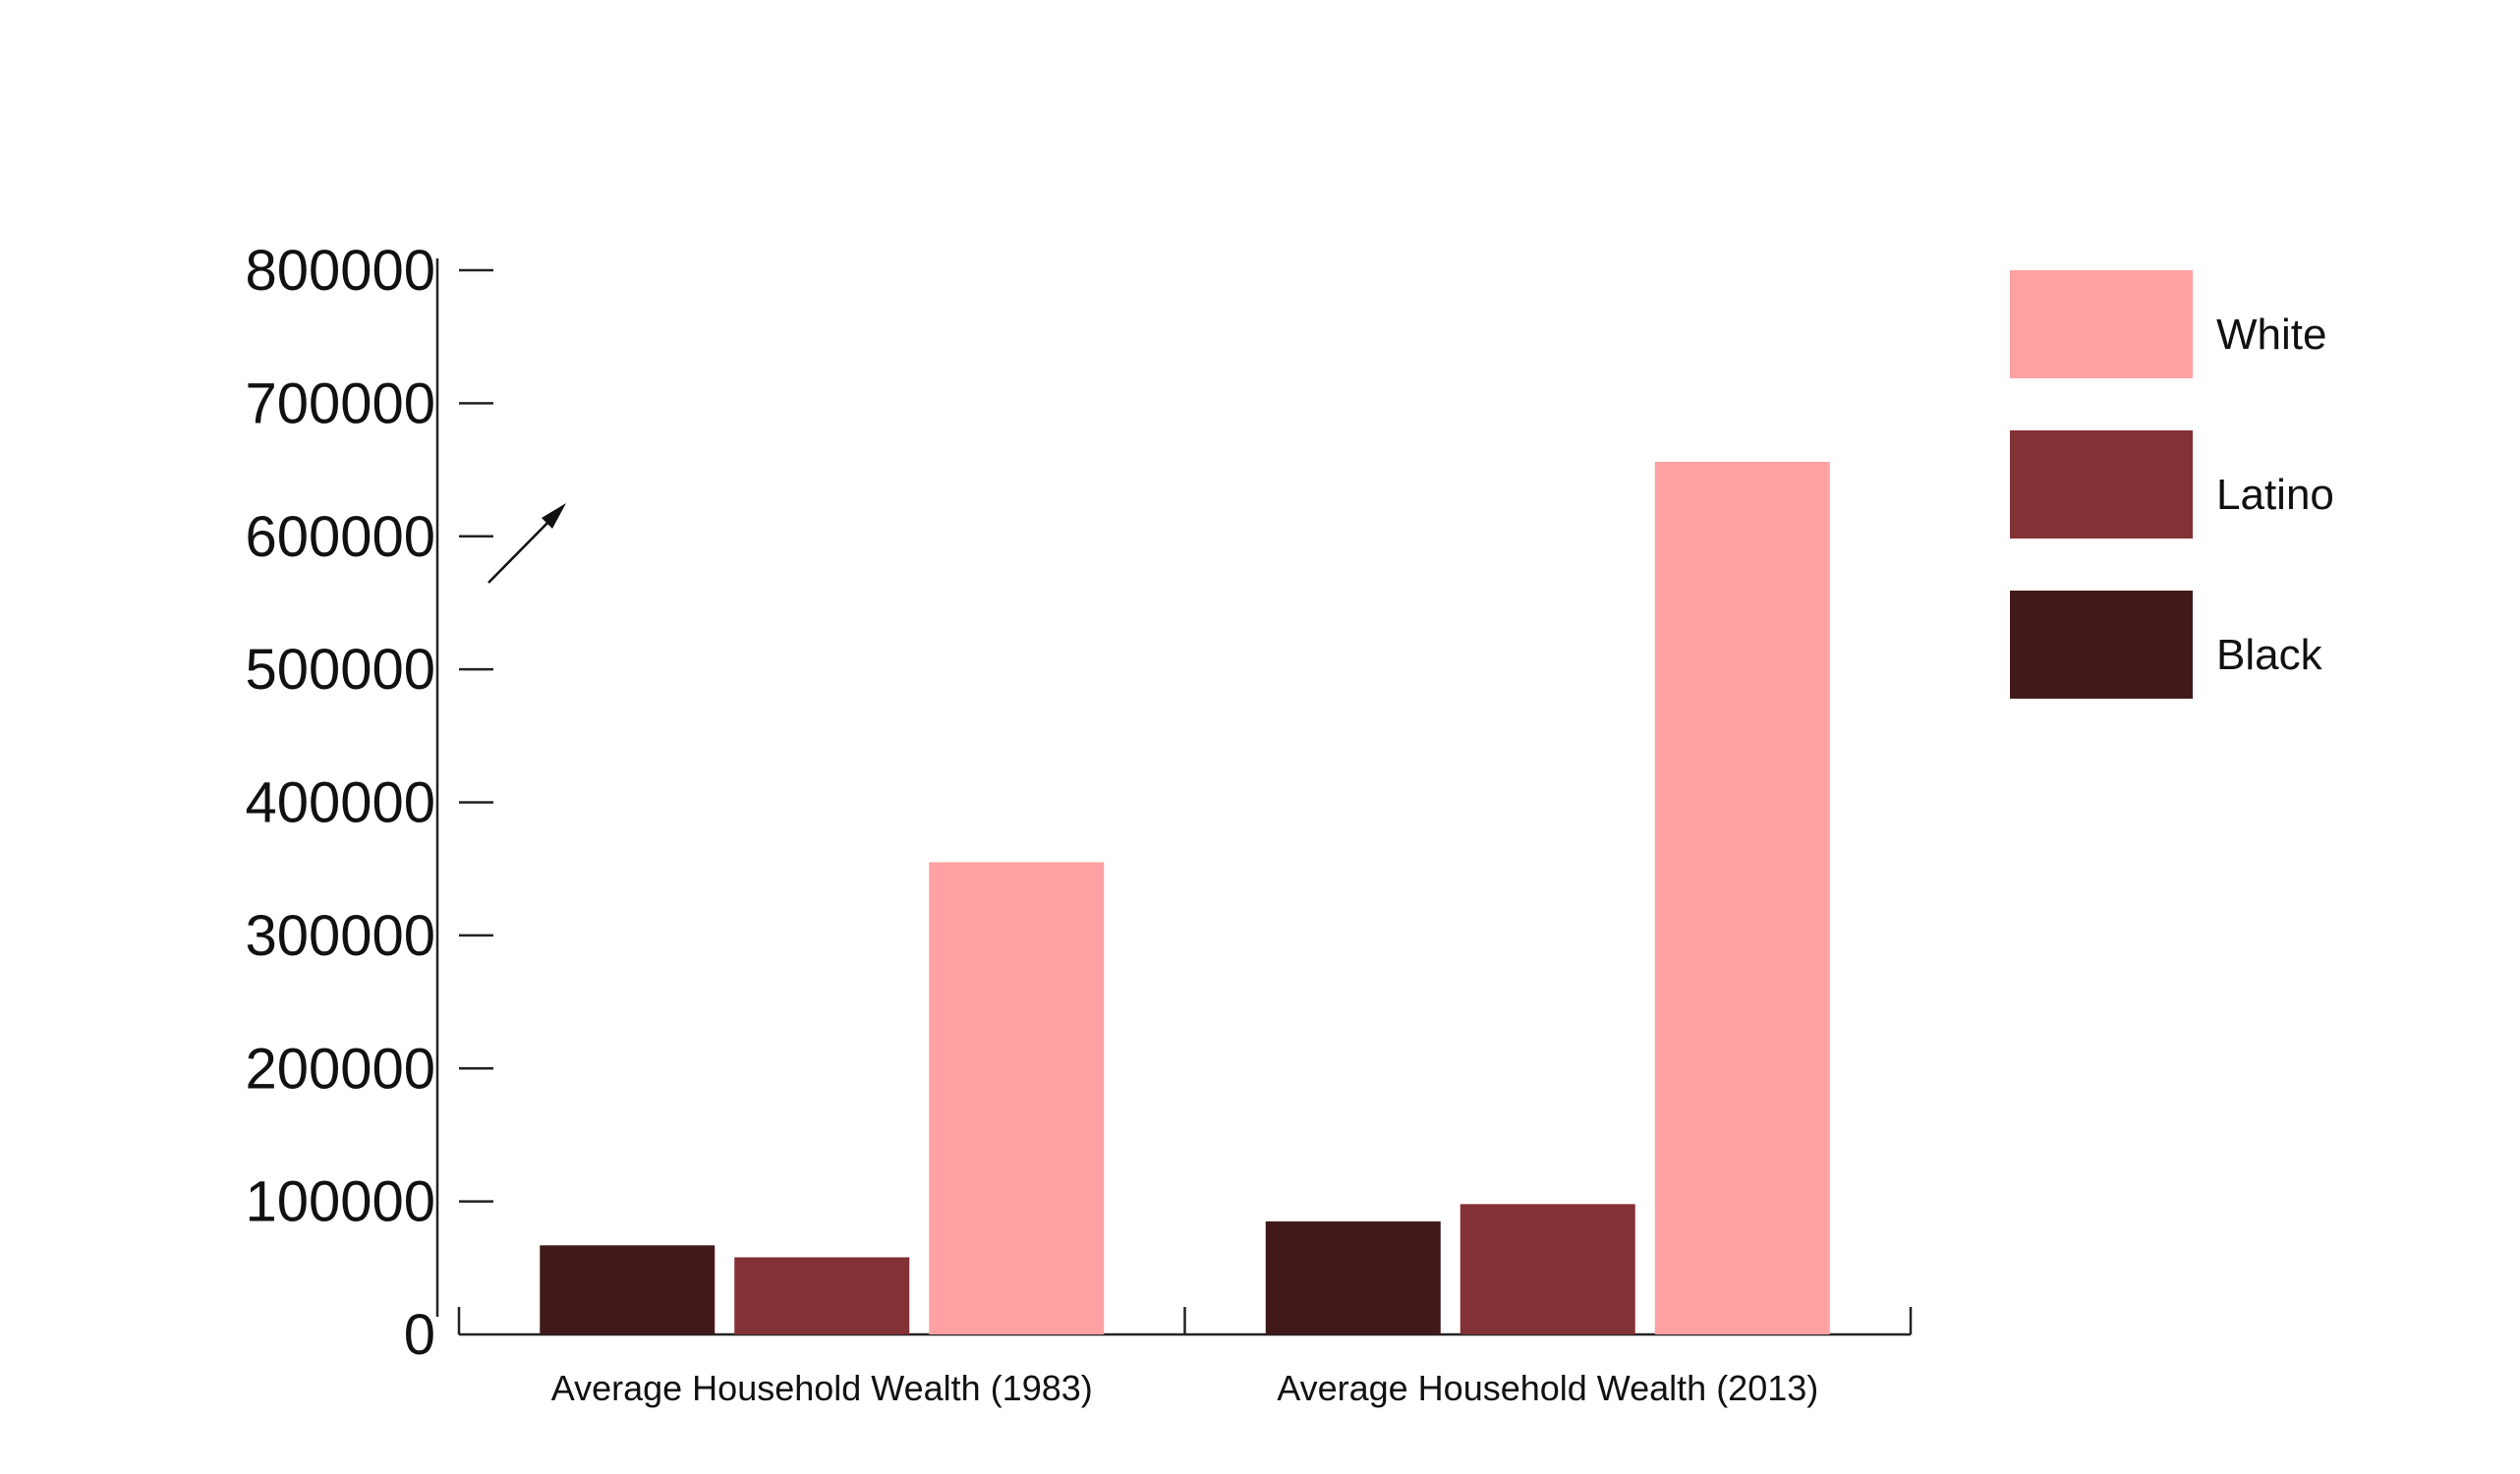  Describe the element at coordinates (2271, 335) in the screenshot. I see `legend-label-white: White` at that location.